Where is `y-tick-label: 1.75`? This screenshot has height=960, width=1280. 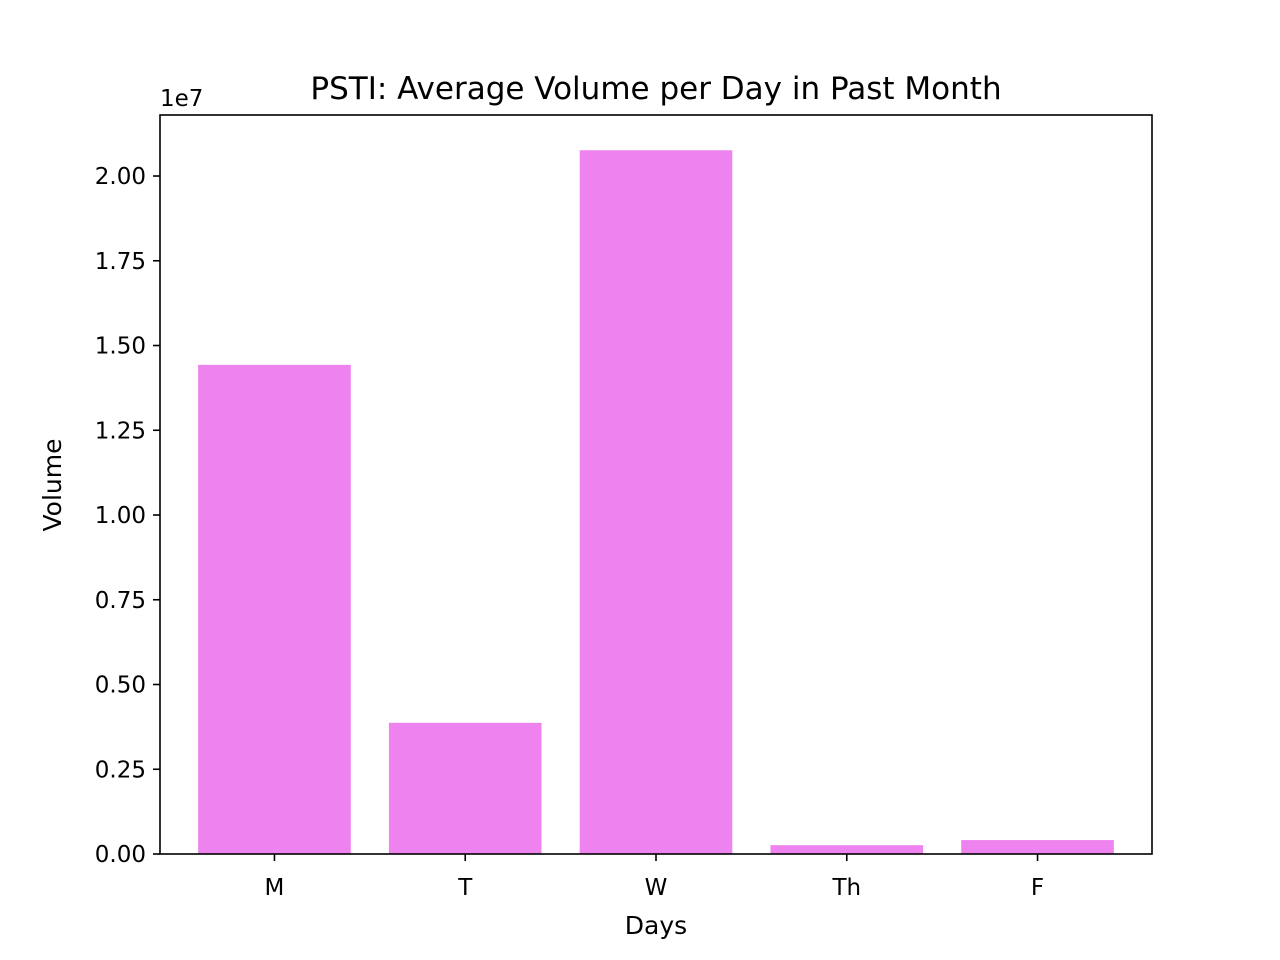
y-tick-label: 1.75 is located at coordinates (120, 262).